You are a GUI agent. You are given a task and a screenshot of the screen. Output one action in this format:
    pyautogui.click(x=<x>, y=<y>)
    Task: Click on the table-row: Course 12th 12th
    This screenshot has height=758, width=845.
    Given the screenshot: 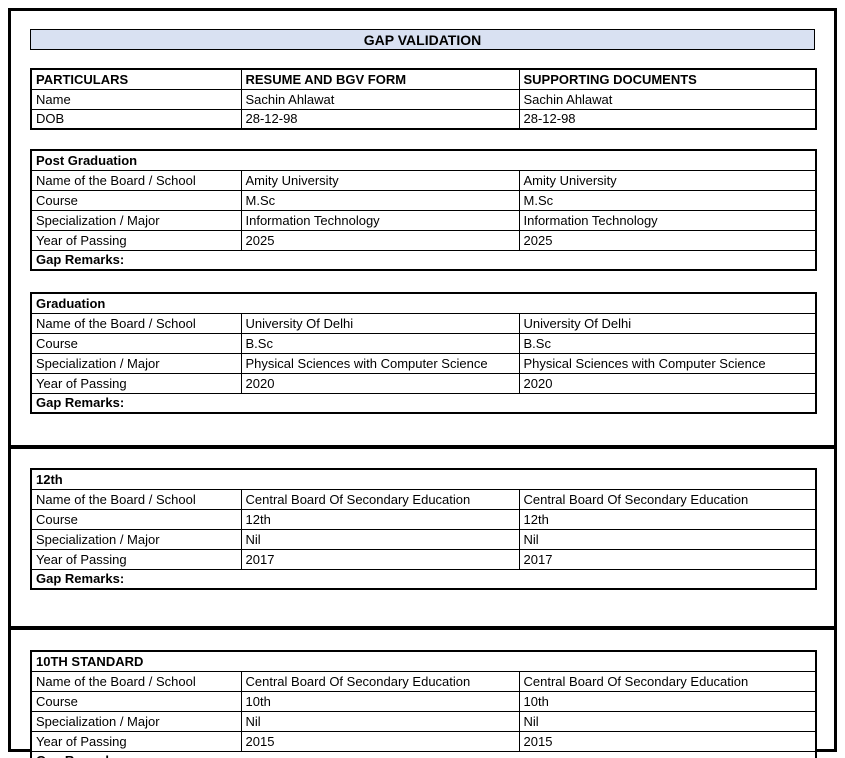 What is the action you would take?
    pyautogui.click(x=423, y=519)
    